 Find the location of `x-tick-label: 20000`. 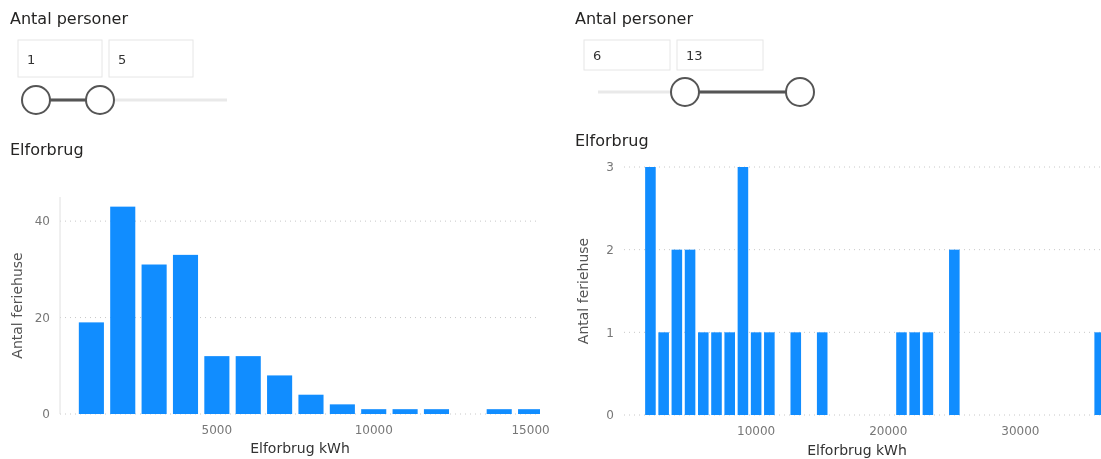

x-tick-label: 20000 is located at coordinates (888, 431).